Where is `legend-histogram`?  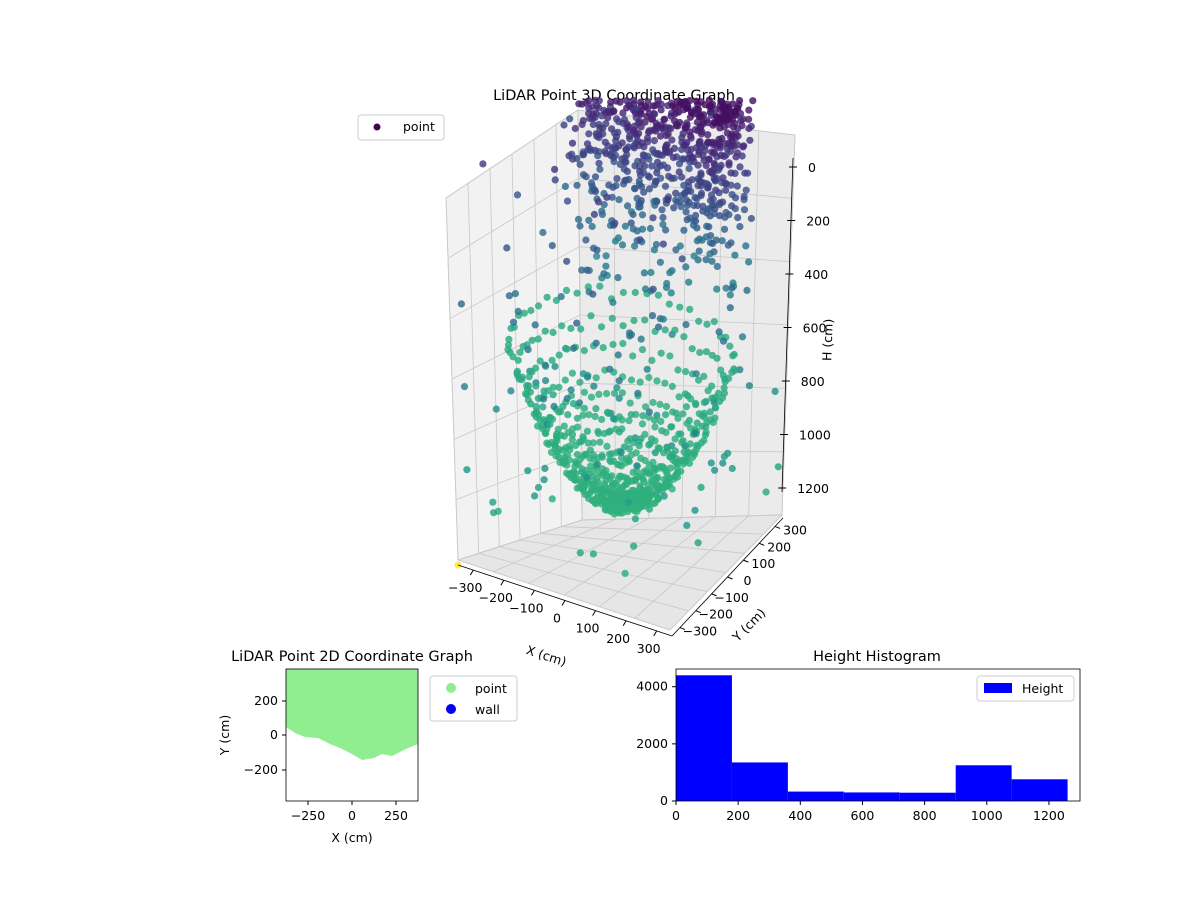
legend-histogram is located at coordinates (1025, 688).